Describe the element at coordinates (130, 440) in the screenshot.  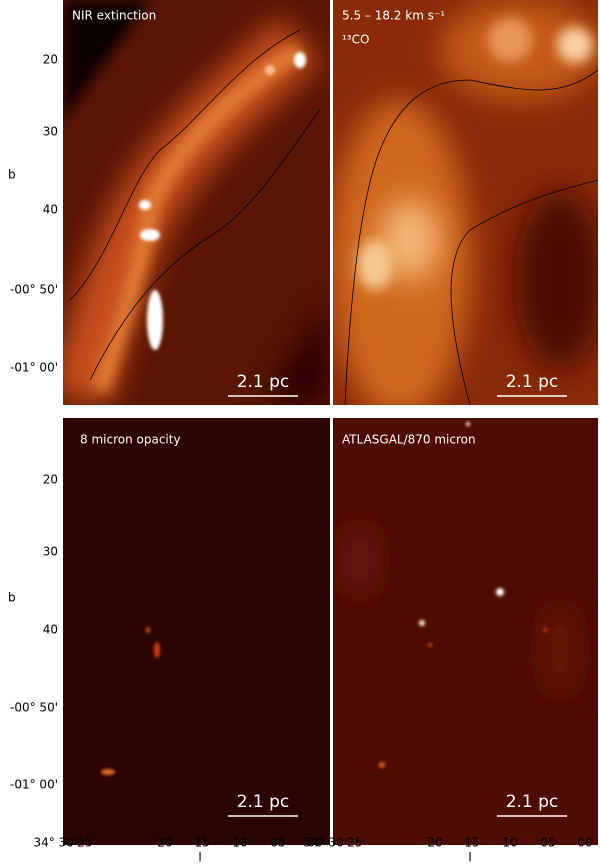
I see `panel-label: 8 micron opacity` at that location.